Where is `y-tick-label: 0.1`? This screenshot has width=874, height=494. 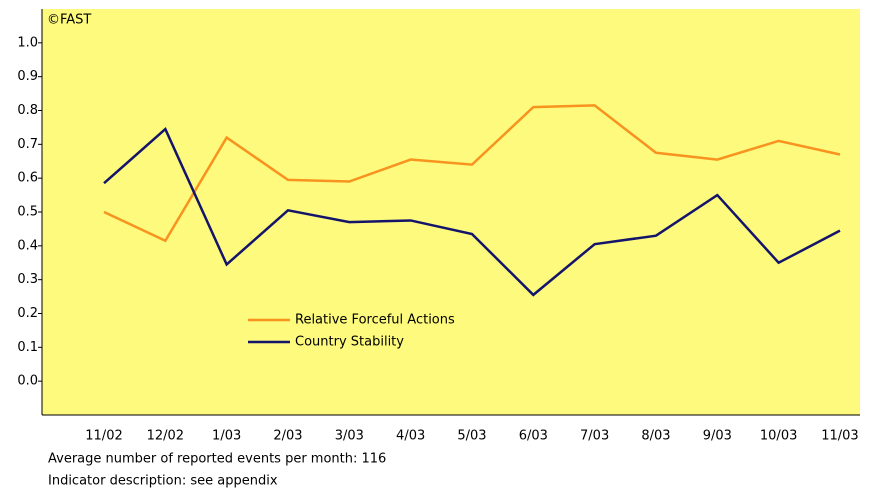 y-tick-label: 0.1 is located at coordinates (27, 347).